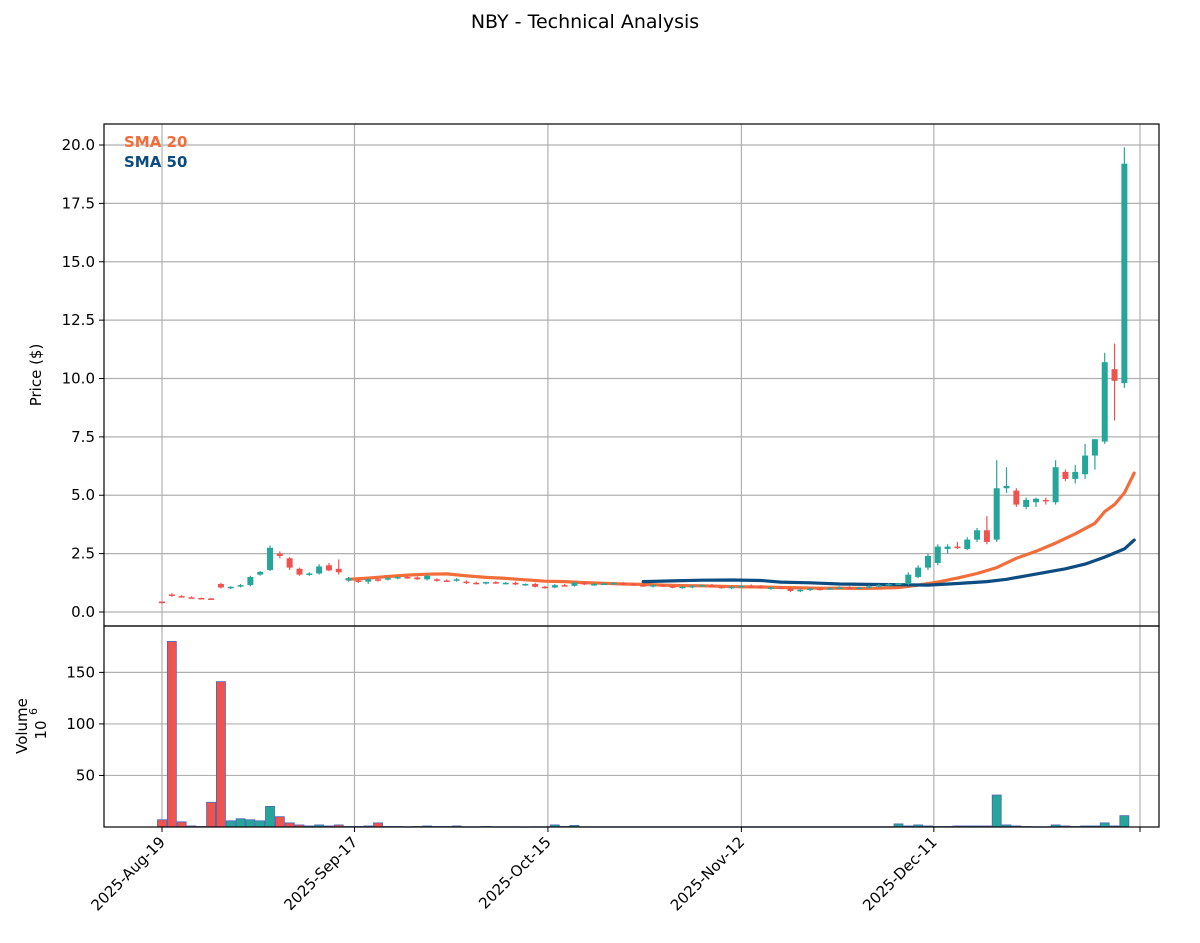  I want to click on price-tick-label: 2.5, so click(83, 554).